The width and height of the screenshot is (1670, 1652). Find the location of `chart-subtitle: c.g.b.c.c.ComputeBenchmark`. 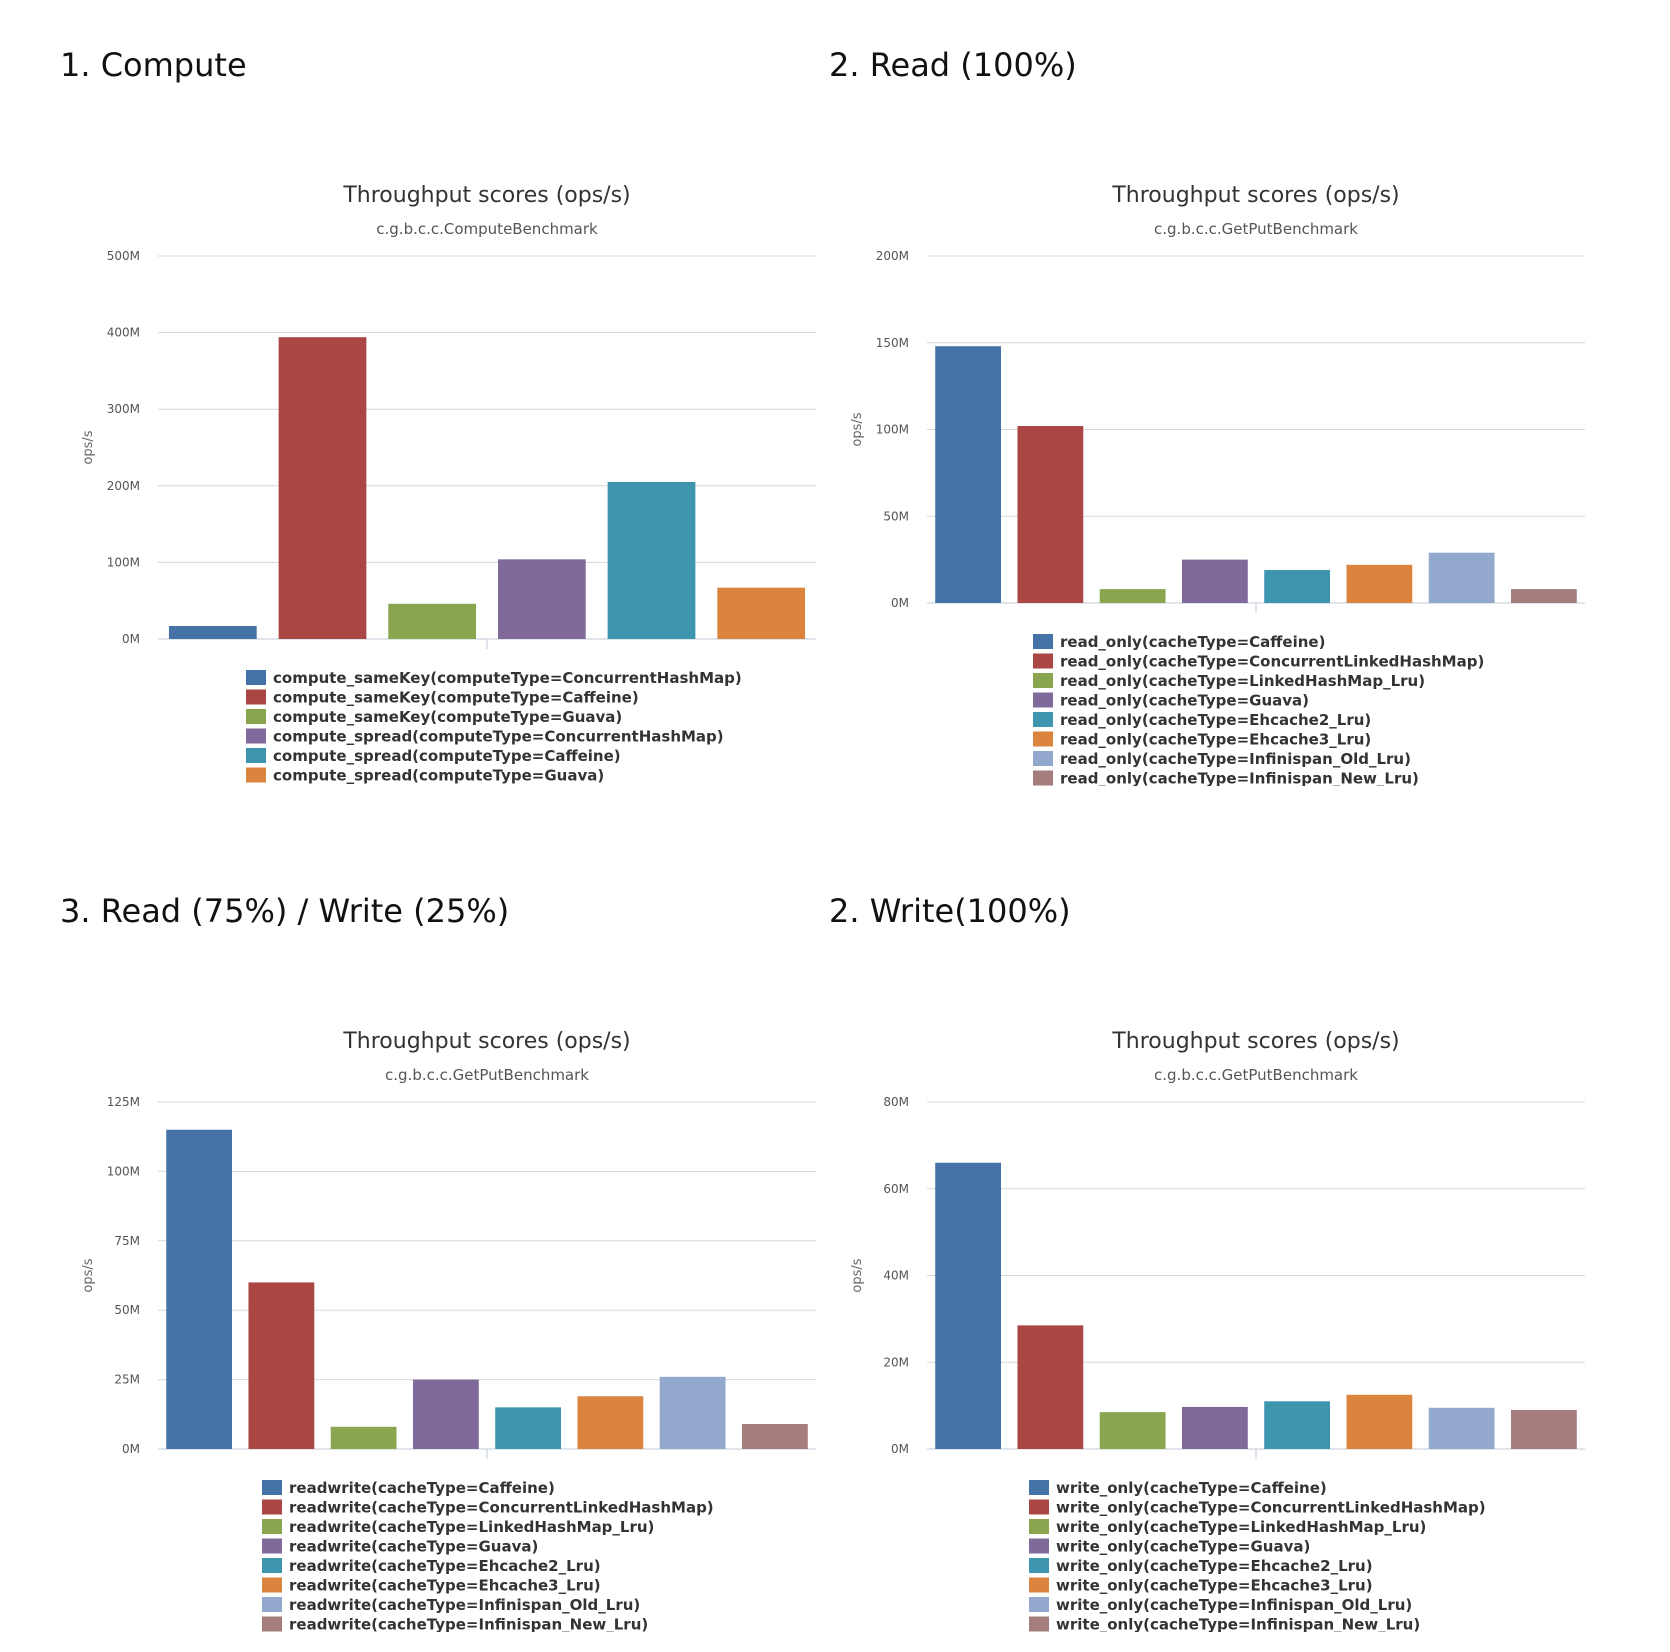

chart-subtitle: c.g.b.c.c.ComputeBenchmark is located at coordinates (487, 229).